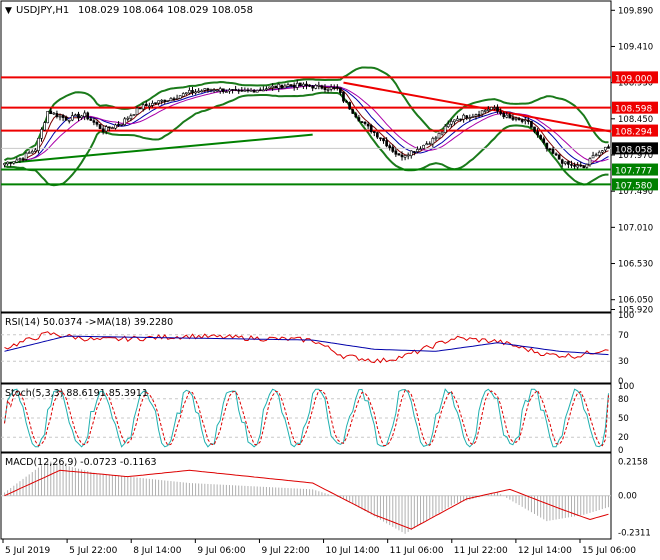 Image resolution: width=660 pixels, height=560 pixels. Describe the element at coordinates (89, 322) in the screenshot. I see `rsi-label: RSI(14) 50.0374 ->MA(18) 39.2280` at that location.